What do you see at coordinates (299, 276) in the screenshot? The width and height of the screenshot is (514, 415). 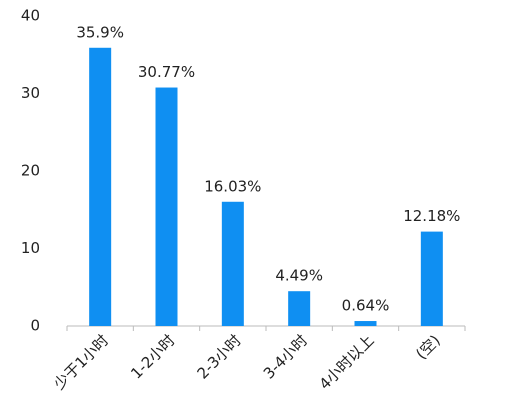 I see `value-label: 4.49%` at bounding box center [299, 276].